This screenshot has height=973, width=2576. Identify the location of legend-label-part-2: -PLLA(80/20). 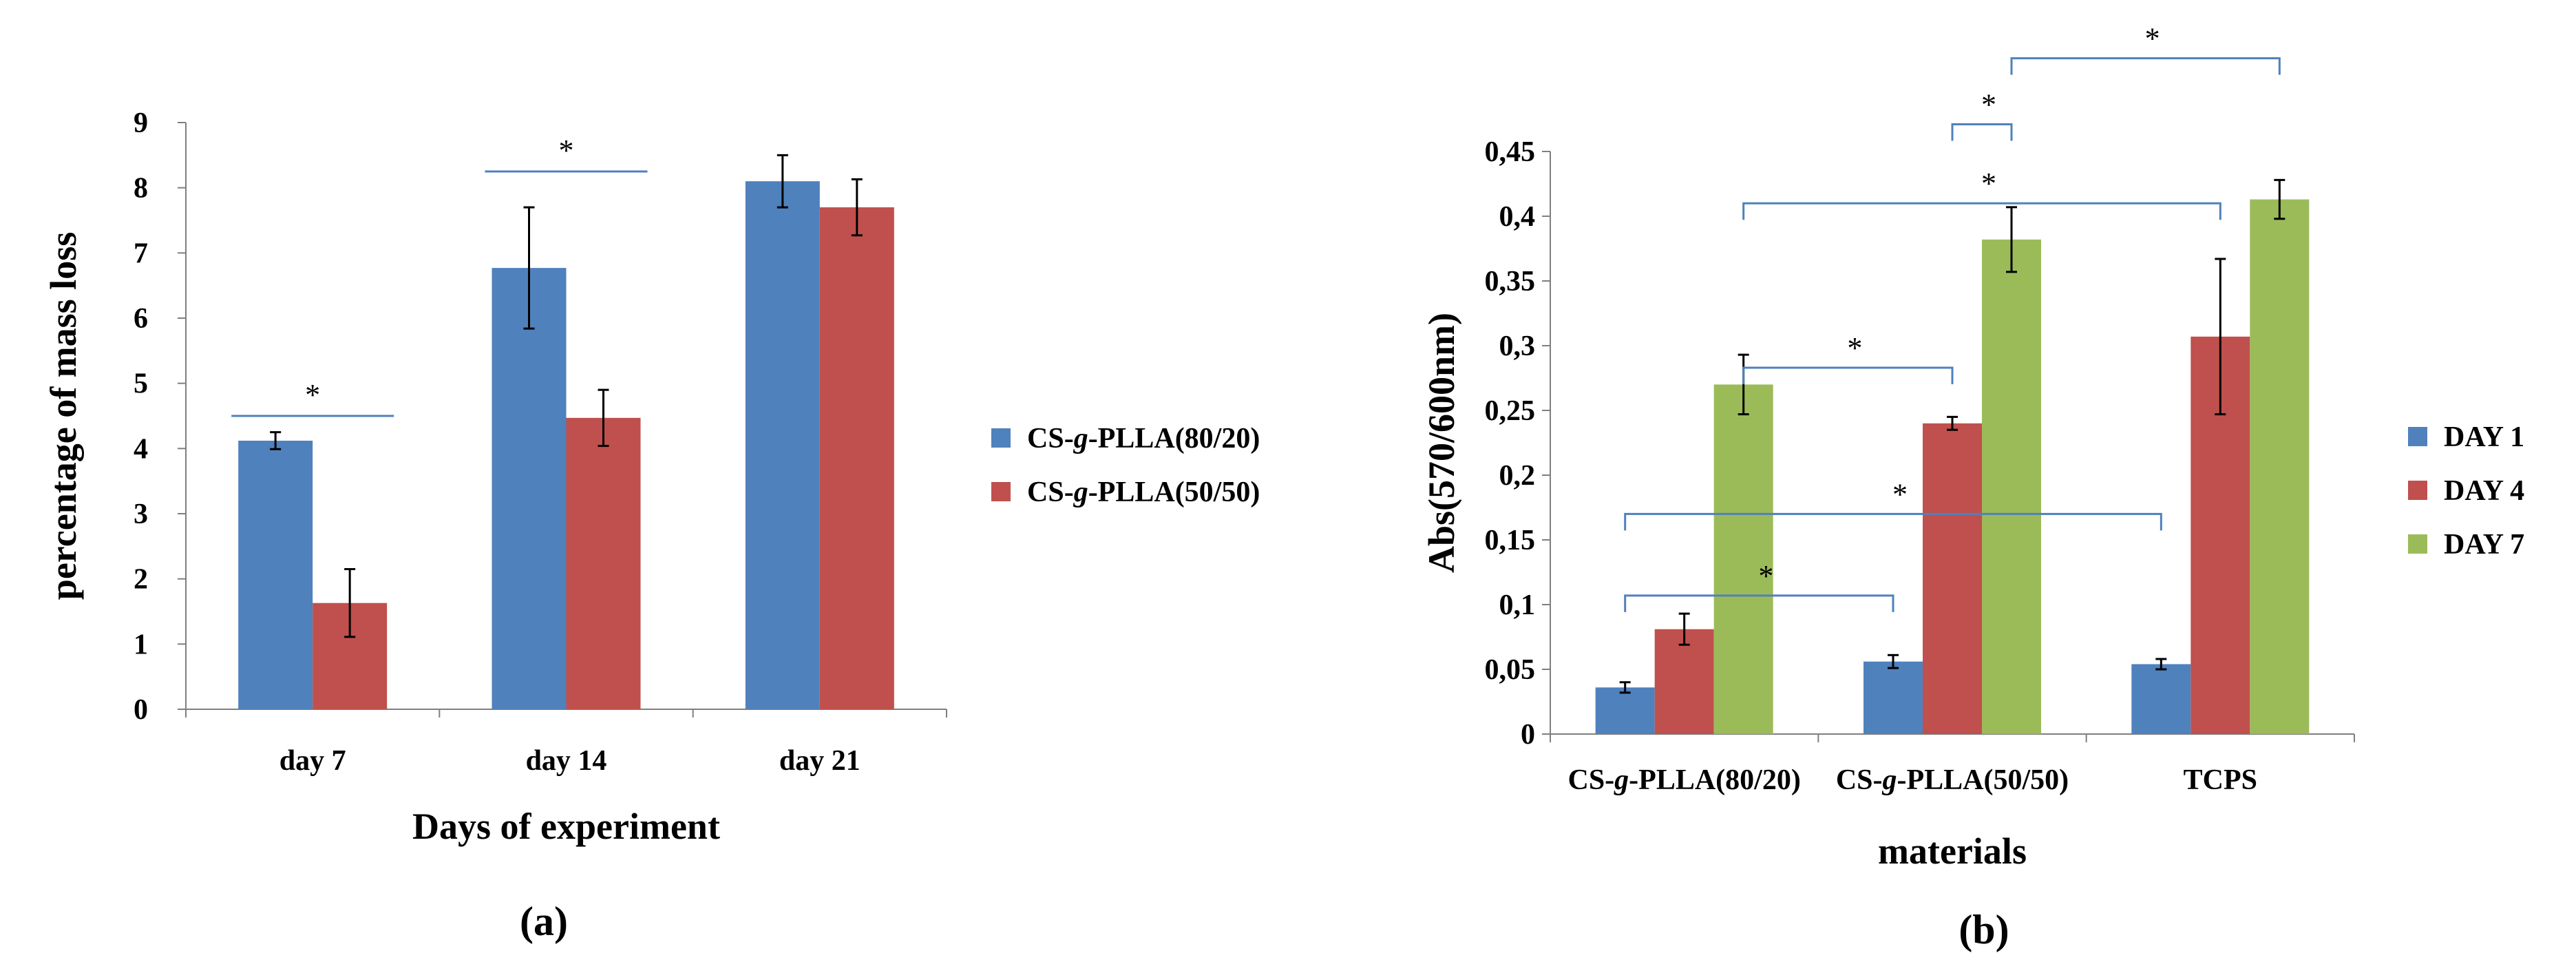
(1174, 438).